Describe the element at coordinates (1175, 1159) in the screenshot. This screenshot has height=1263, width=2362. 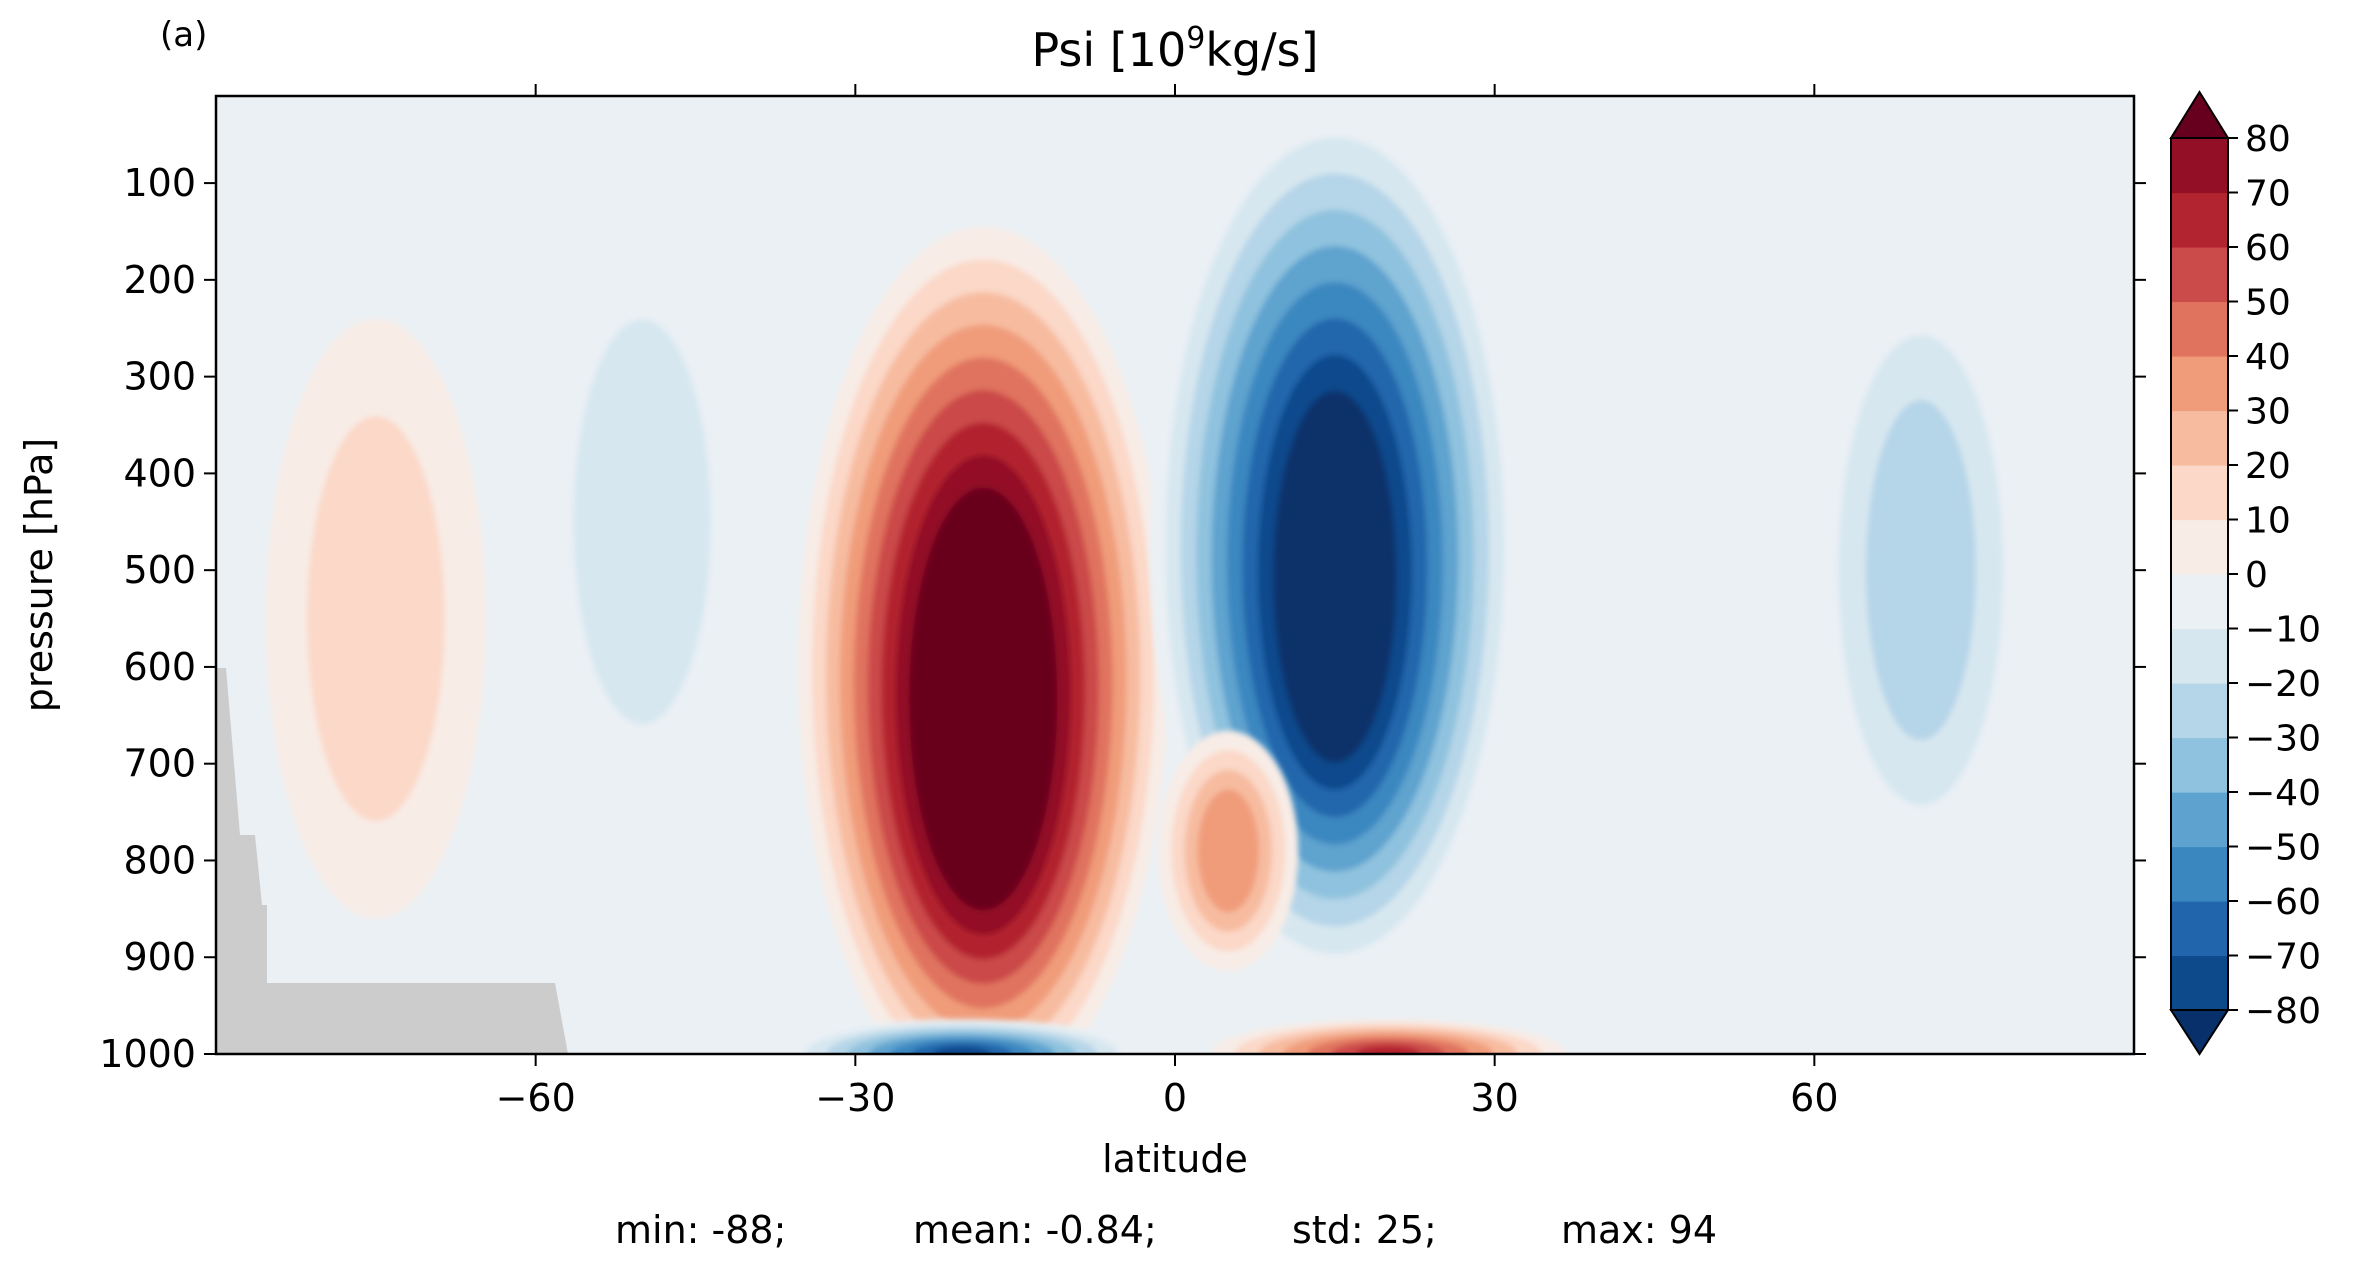
I see `x-axis-label: latitude` at that location.